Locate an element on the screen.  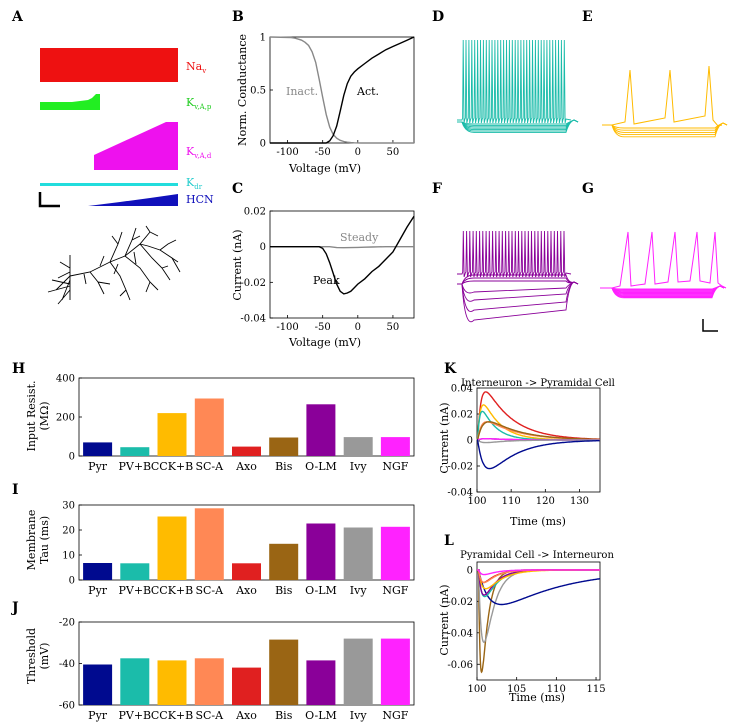
panel-e-voltage-traces is located at coordinates (665, 101).